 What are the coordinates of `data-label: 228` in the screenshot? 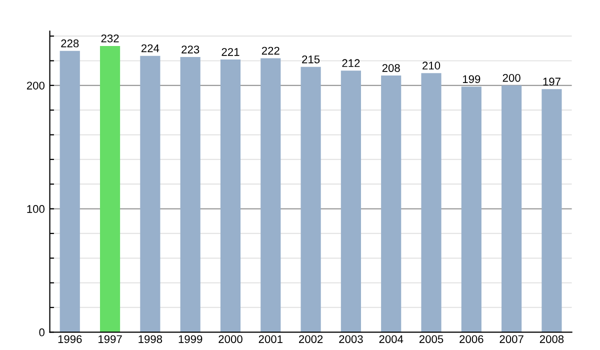 It's located at (70, 43).